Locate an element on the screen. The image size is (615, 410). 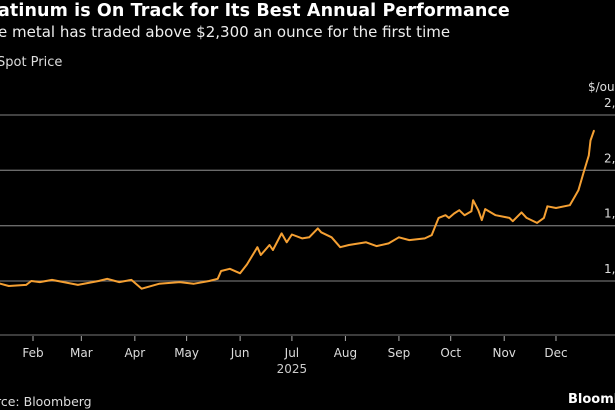
x-tick-label: Mar is located at coordinates (81, 353).